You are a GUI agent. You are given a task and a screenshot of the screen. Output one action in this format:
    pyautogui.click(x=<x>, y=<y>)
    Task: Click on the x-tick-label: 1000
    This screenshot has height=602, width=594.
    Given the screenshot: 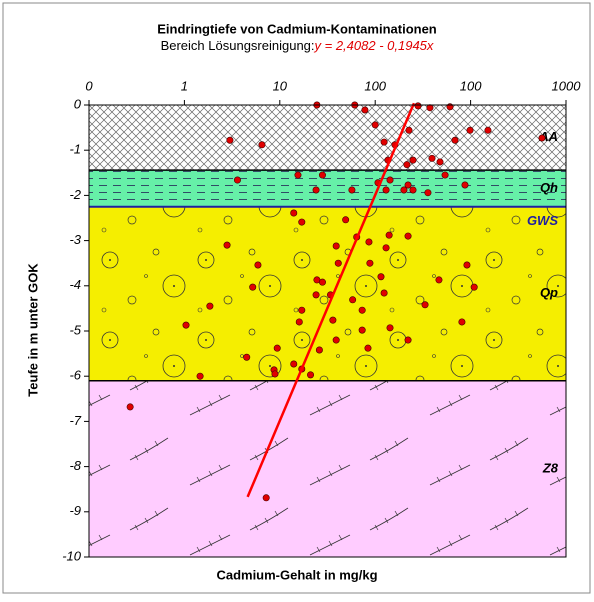 What is the action you would take?
    pyautogui.click(x=567, y=85)
    